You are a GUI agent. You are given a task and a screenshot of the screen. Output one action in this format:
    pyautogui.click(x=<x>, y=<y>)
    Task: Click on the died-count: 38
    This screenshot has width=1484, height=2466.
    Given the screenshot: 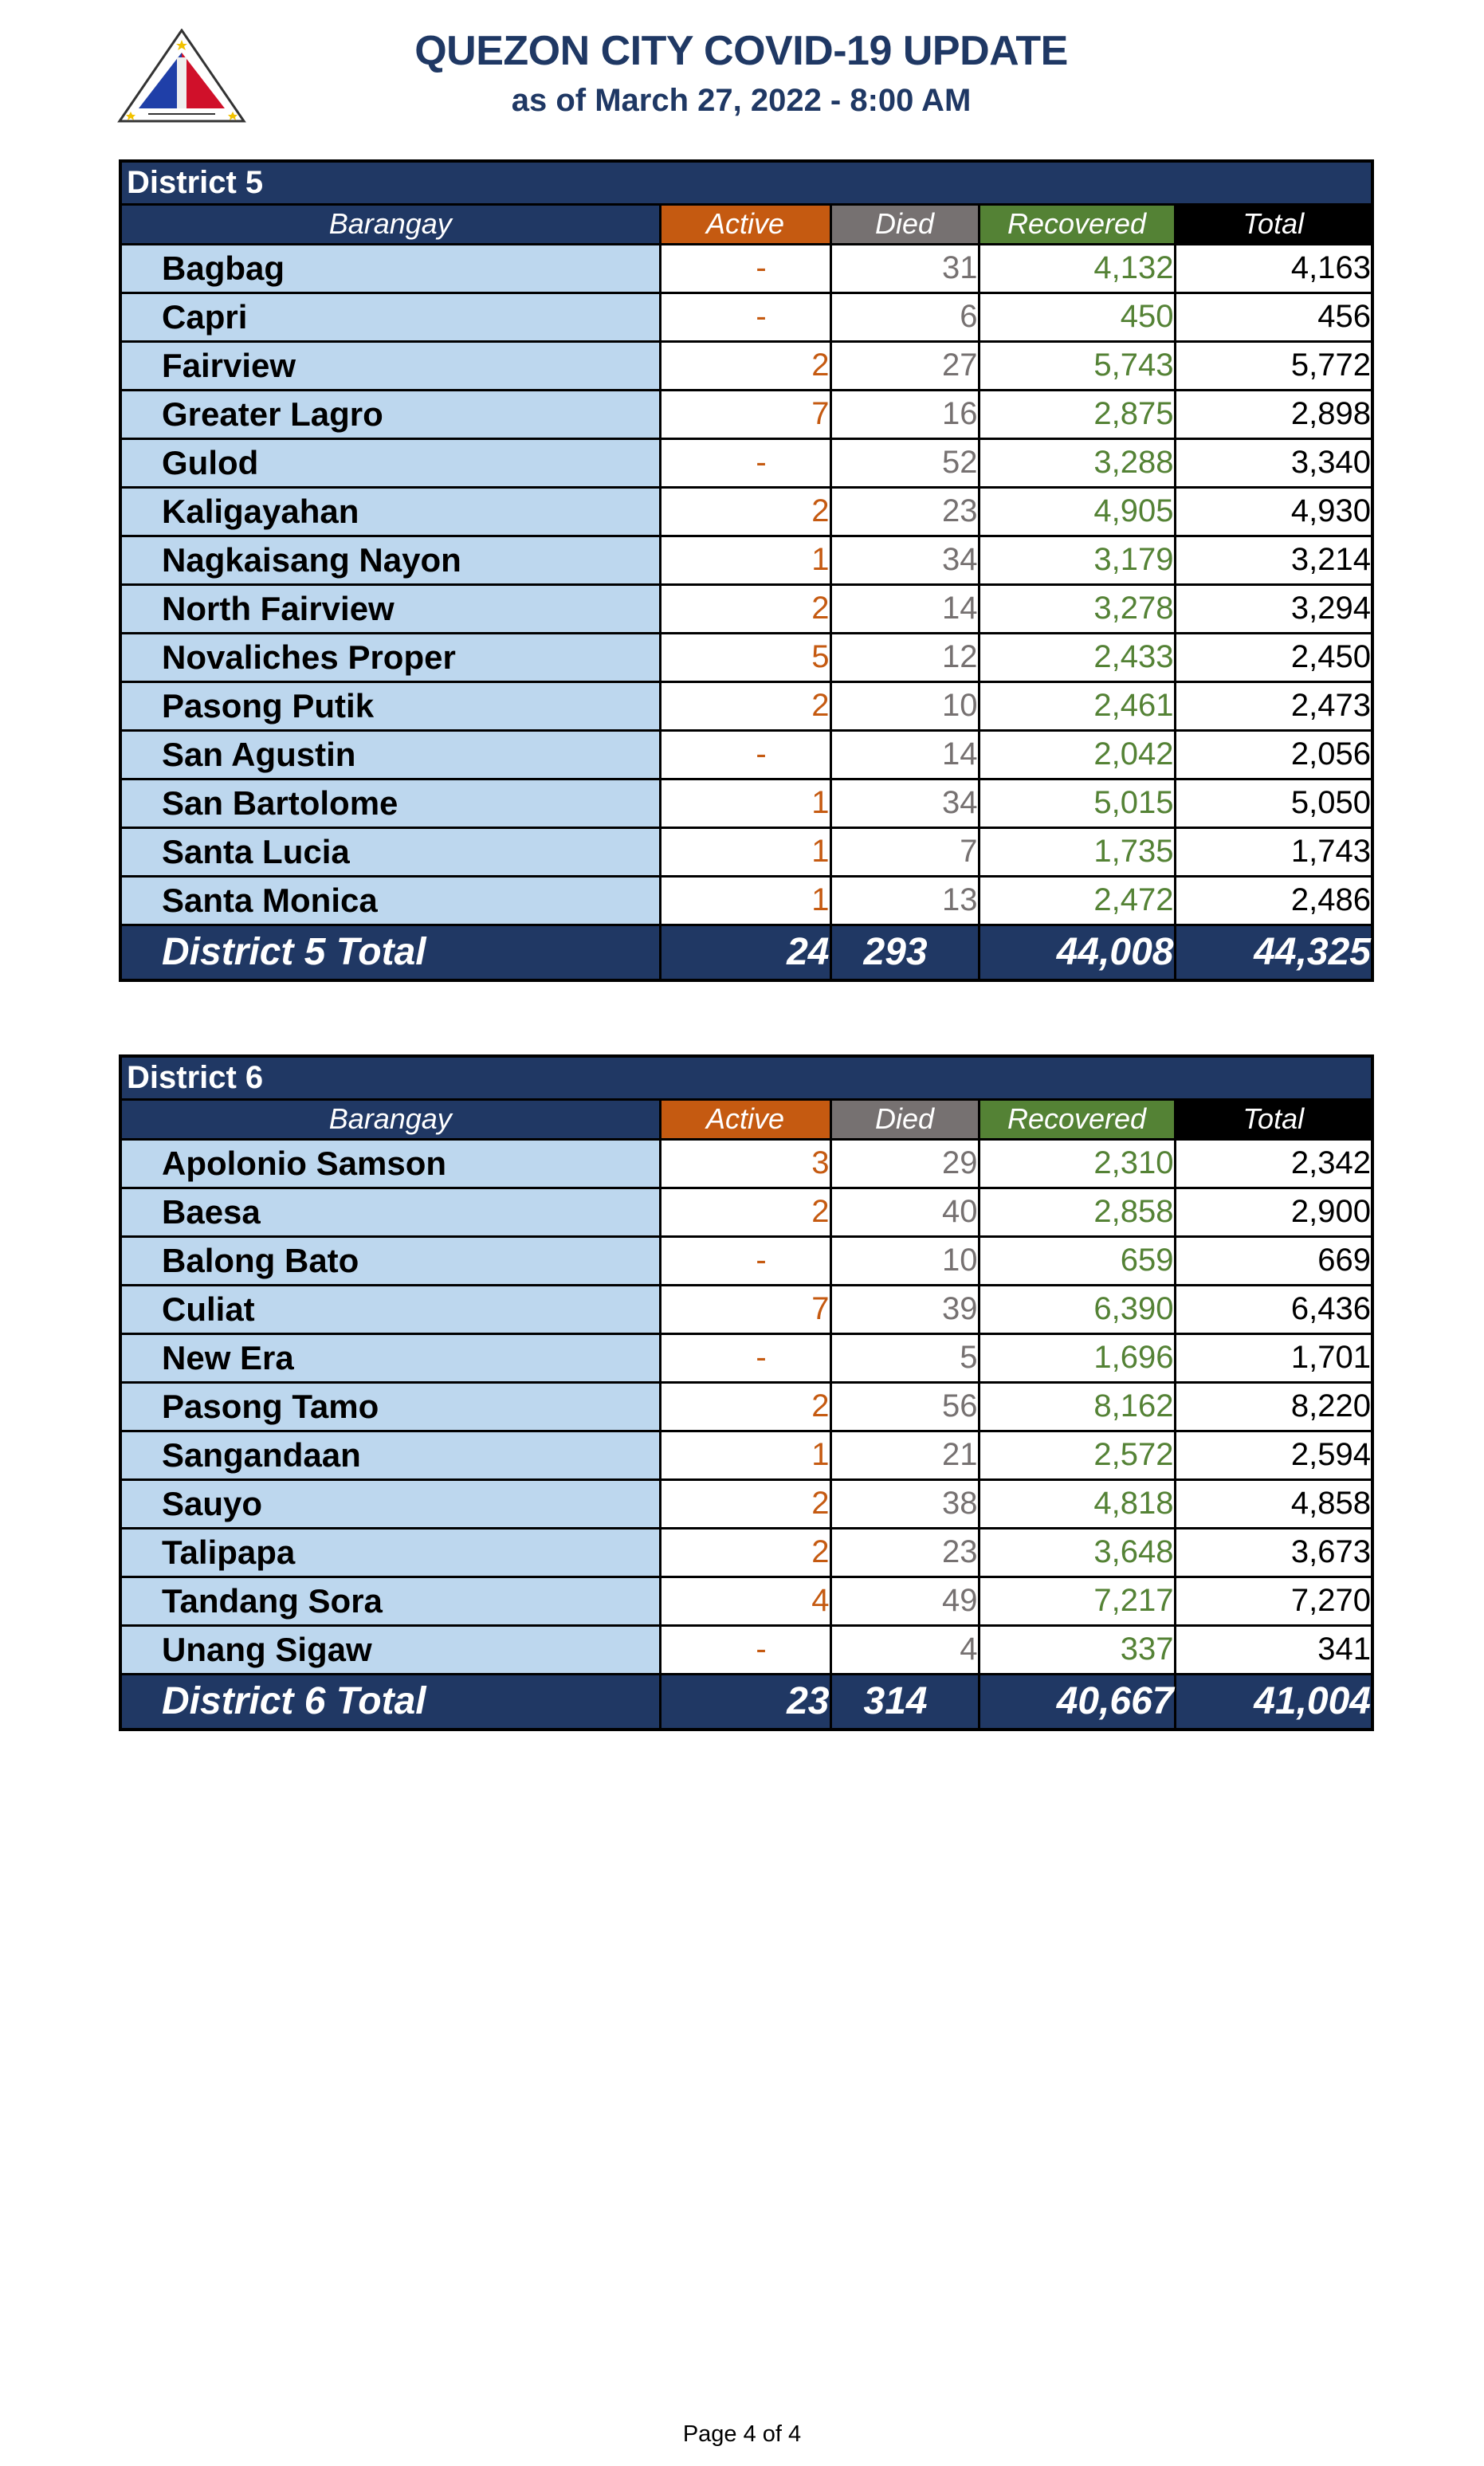 What is the action you would take?
    pyautogui.click(x=904, y=1503)
    